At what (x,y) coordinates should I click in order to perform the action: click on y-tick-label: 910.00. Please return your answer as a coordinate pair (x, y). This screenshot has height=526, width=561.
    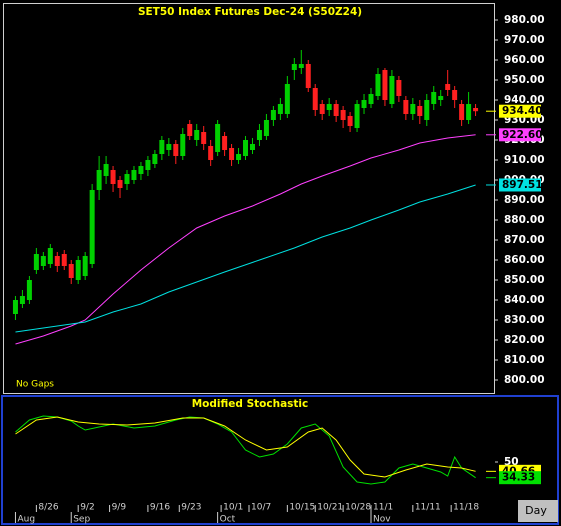
    Looking at the image, I should click on (524, 160).